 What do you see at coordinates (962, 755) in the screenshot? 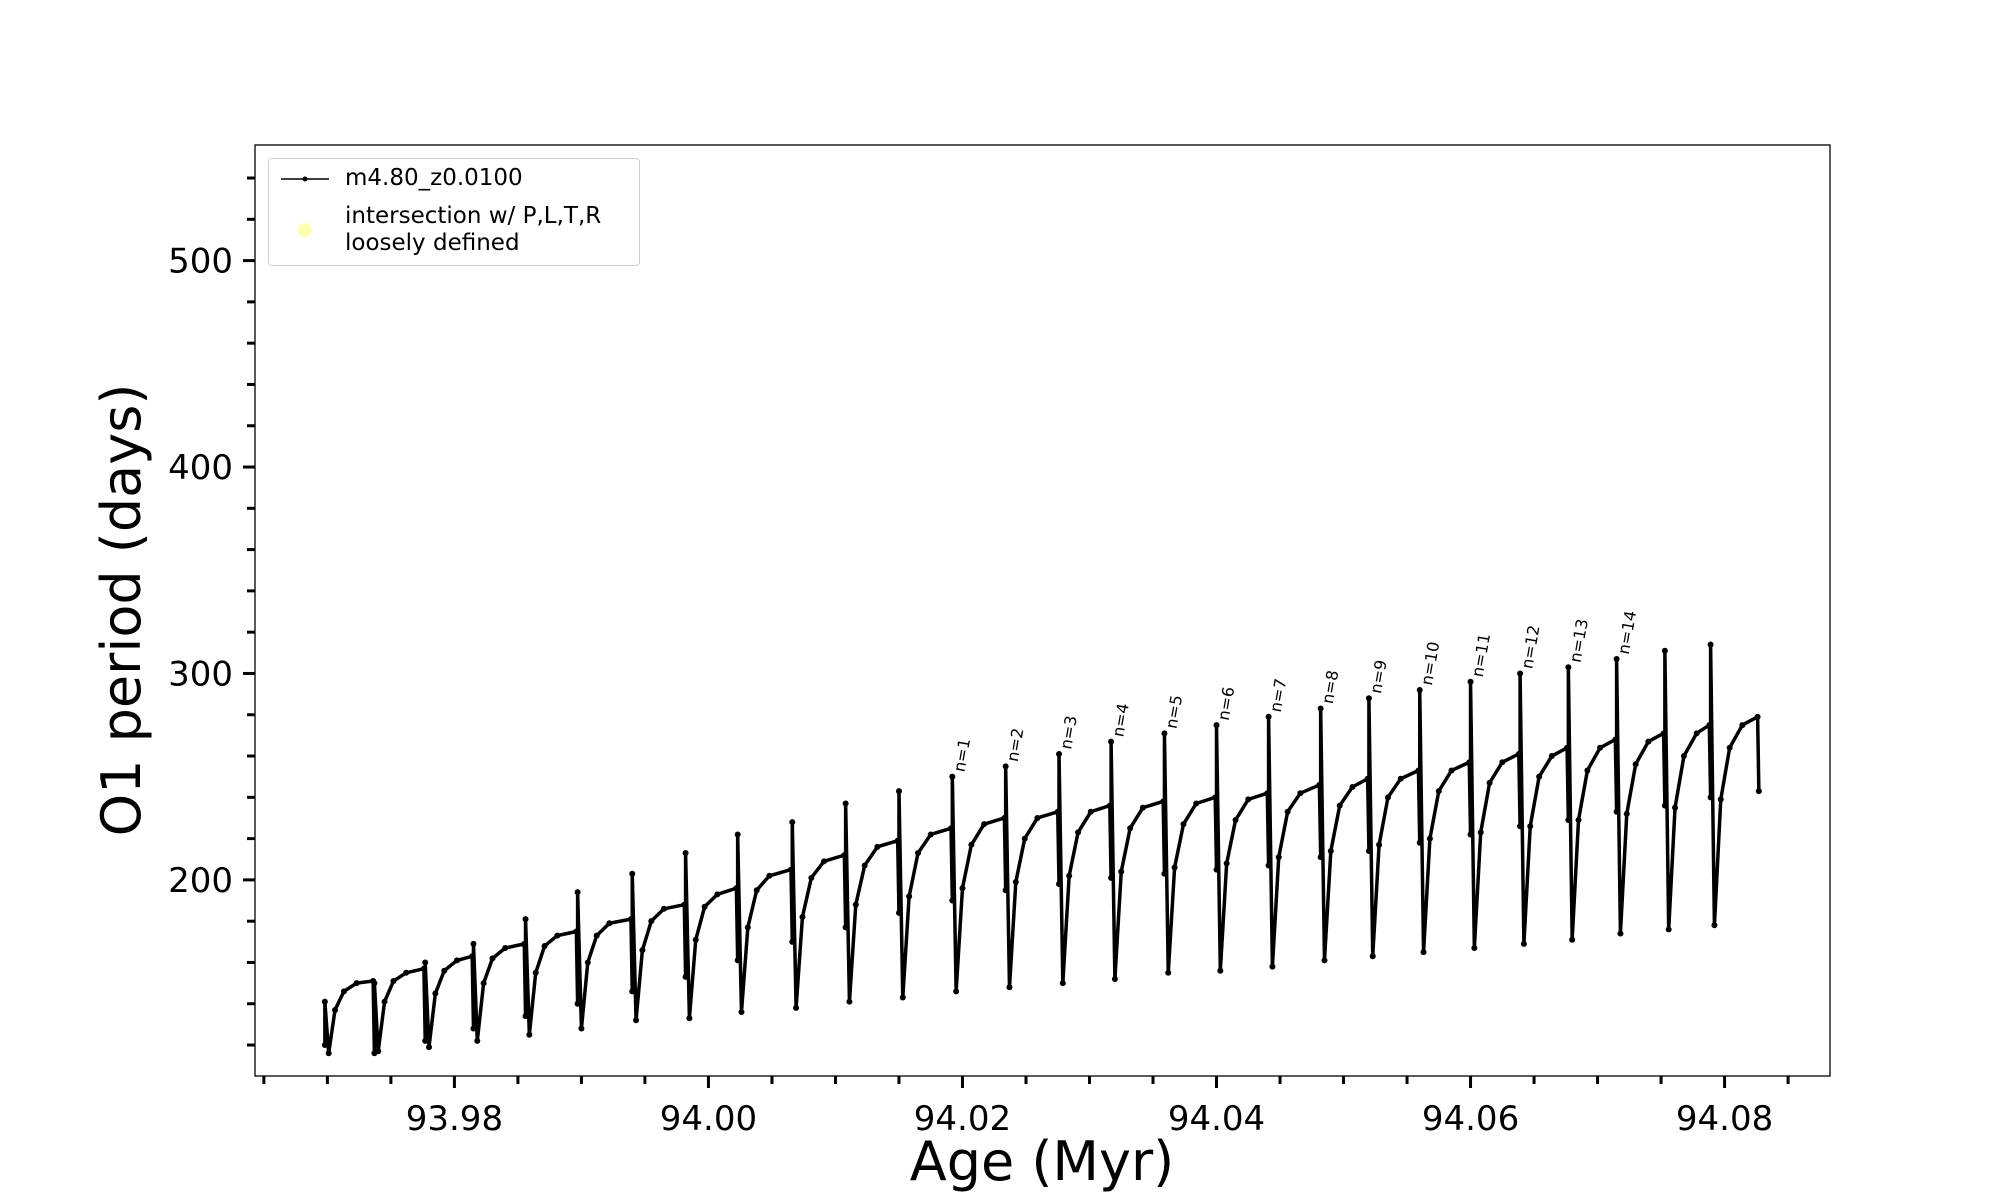
I see `annotation: n=1` at bounding box center [962, 755].